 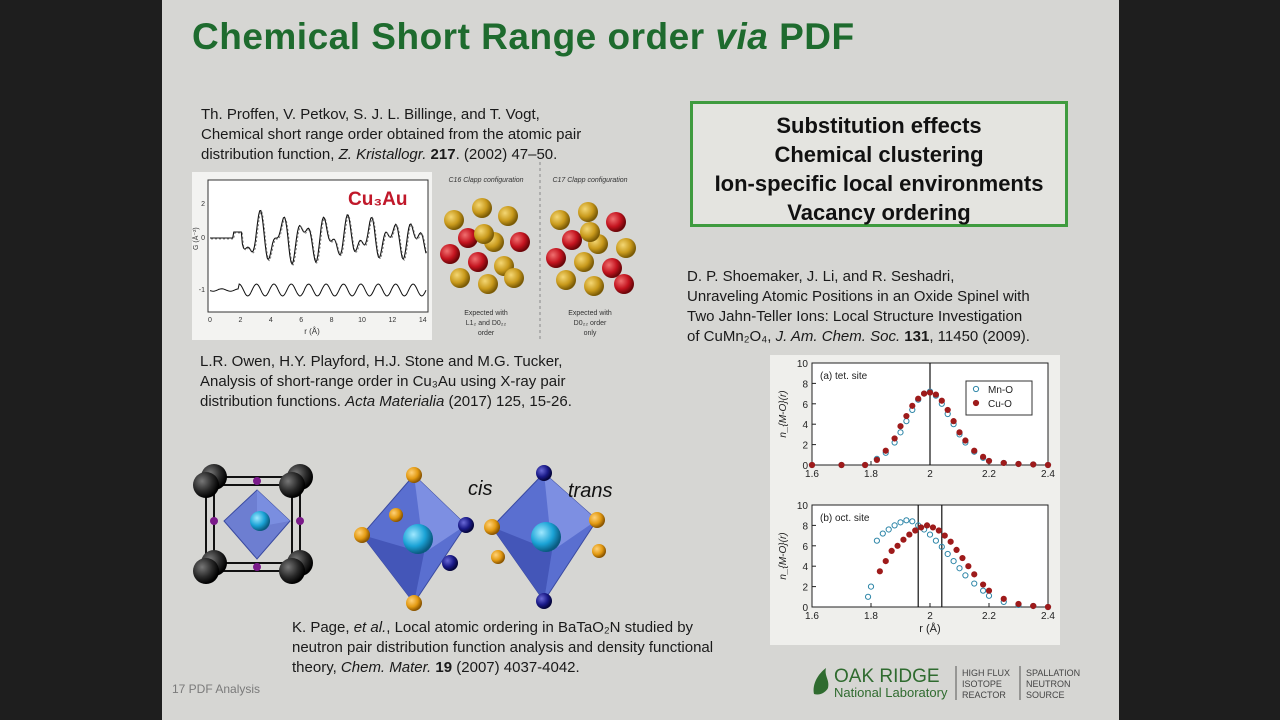 What do you see at coordinates (319, 238) in the screenshot?
I see `gr-curve-fit` at bounding box center [319, 238].